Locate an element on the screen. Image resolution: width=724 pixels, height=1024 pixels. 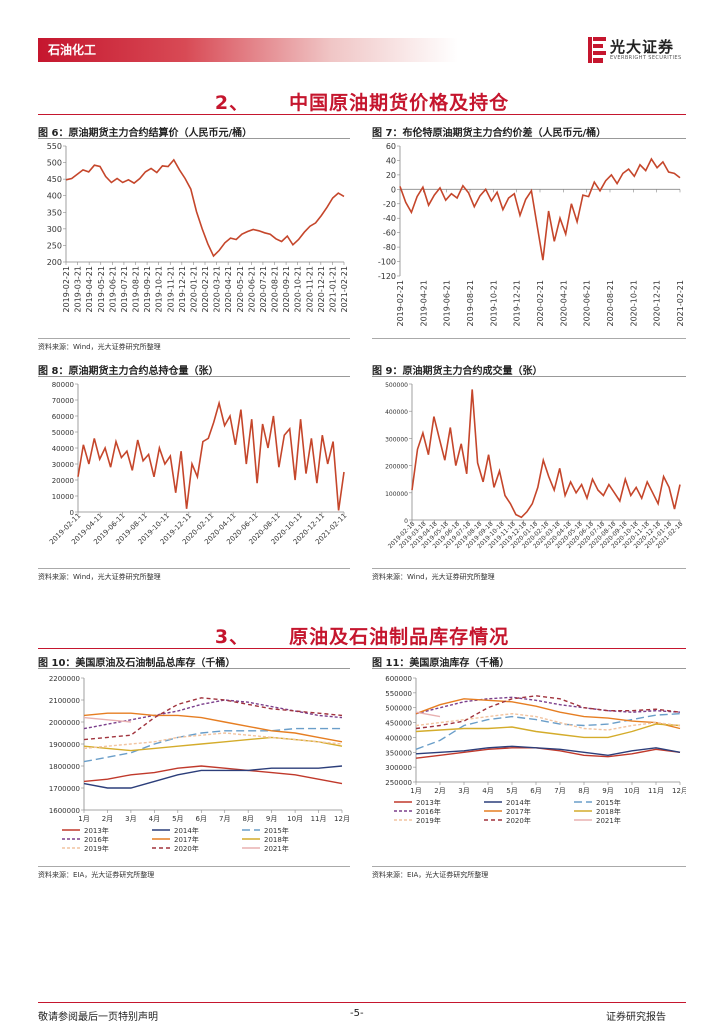
x-tick-label: 2021-01-21 is located at coordinates (332, 289).